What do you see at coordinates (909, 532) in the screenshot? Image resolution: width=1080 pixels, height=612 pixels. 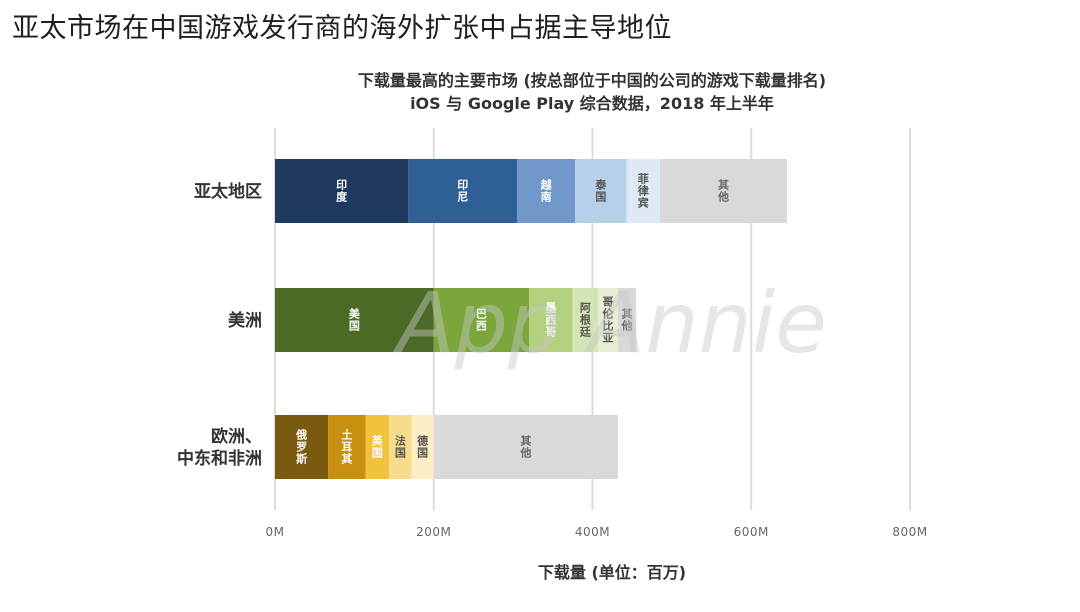 I see `x-tick-label: 800M` at bounding box center [909, 532].